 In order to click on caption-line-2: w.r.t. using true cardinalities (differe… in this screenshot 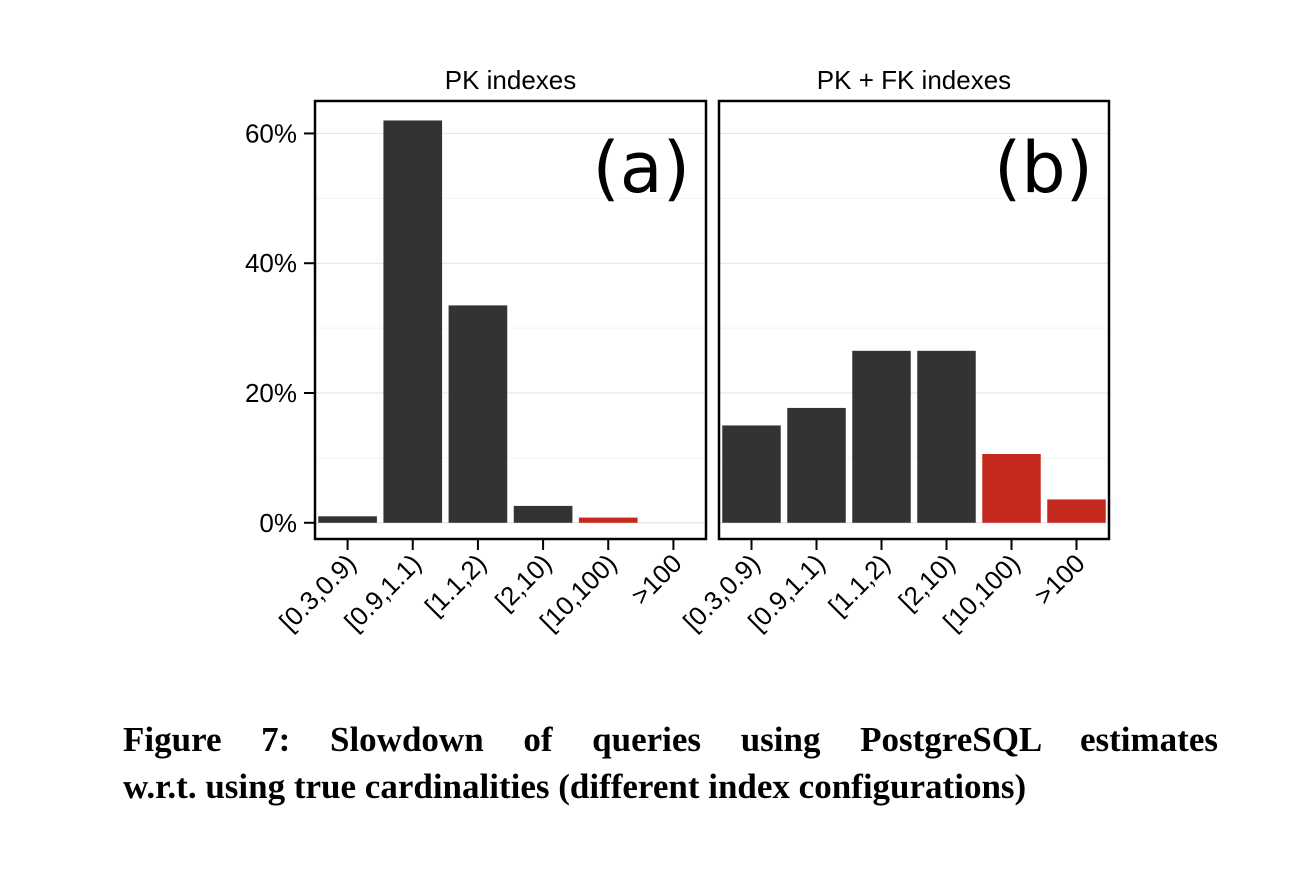, I will do `click(575, 786)`.